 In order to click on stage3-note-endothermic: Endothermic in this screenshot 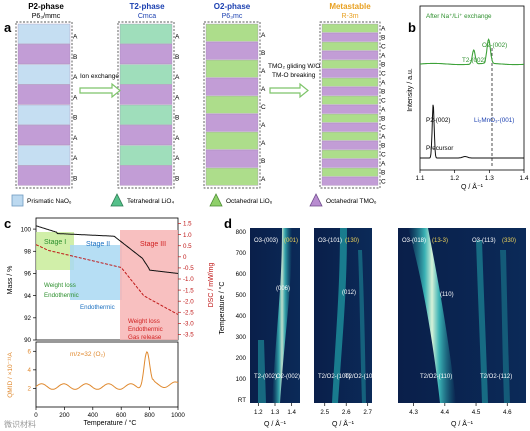, I will do `click(145, 329)`.